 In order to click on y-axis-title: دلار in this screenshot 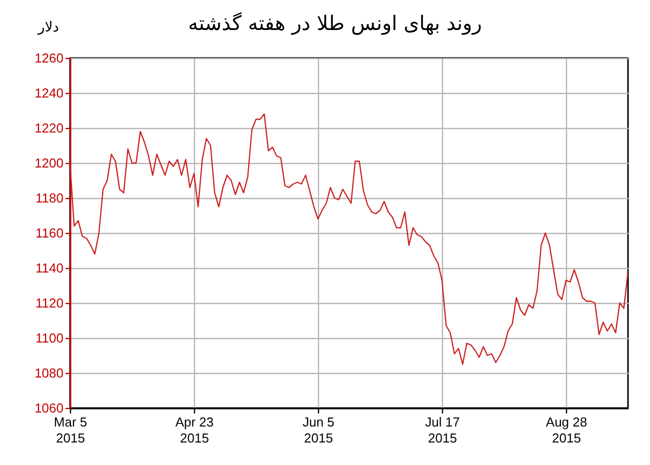, I will do `click(48, 28)`.